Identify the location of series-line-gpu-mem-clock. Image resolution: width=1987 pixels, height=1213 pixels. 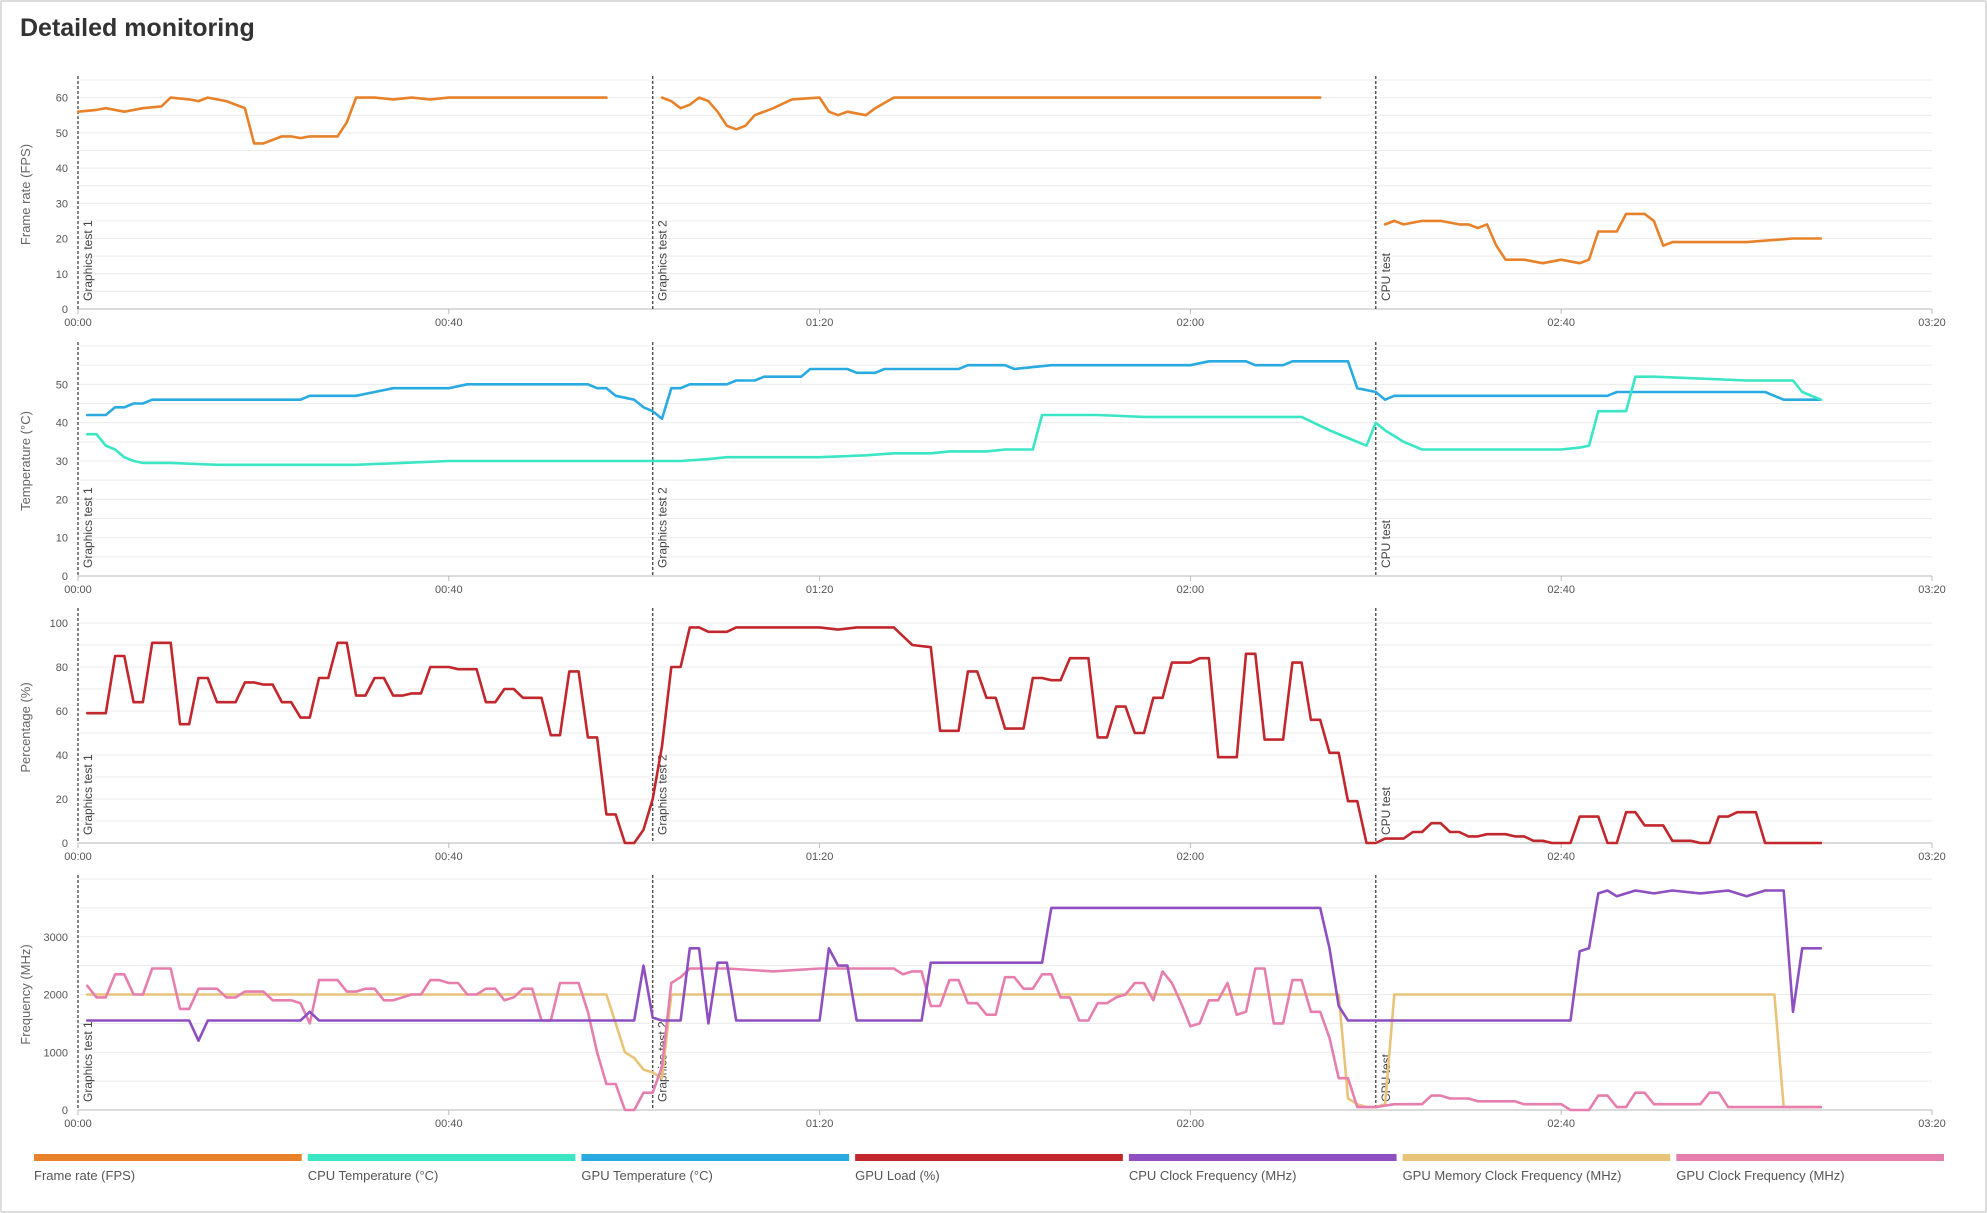
(954, 1051).